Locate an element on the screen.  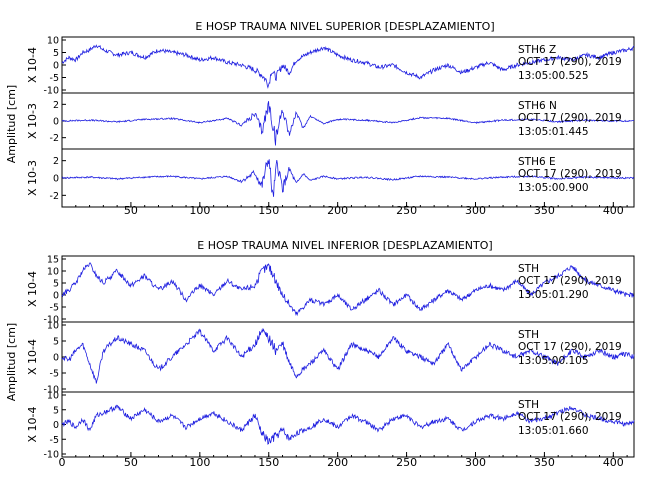
time-label: 13:05:00.105 is located at coordinates (553, 361).